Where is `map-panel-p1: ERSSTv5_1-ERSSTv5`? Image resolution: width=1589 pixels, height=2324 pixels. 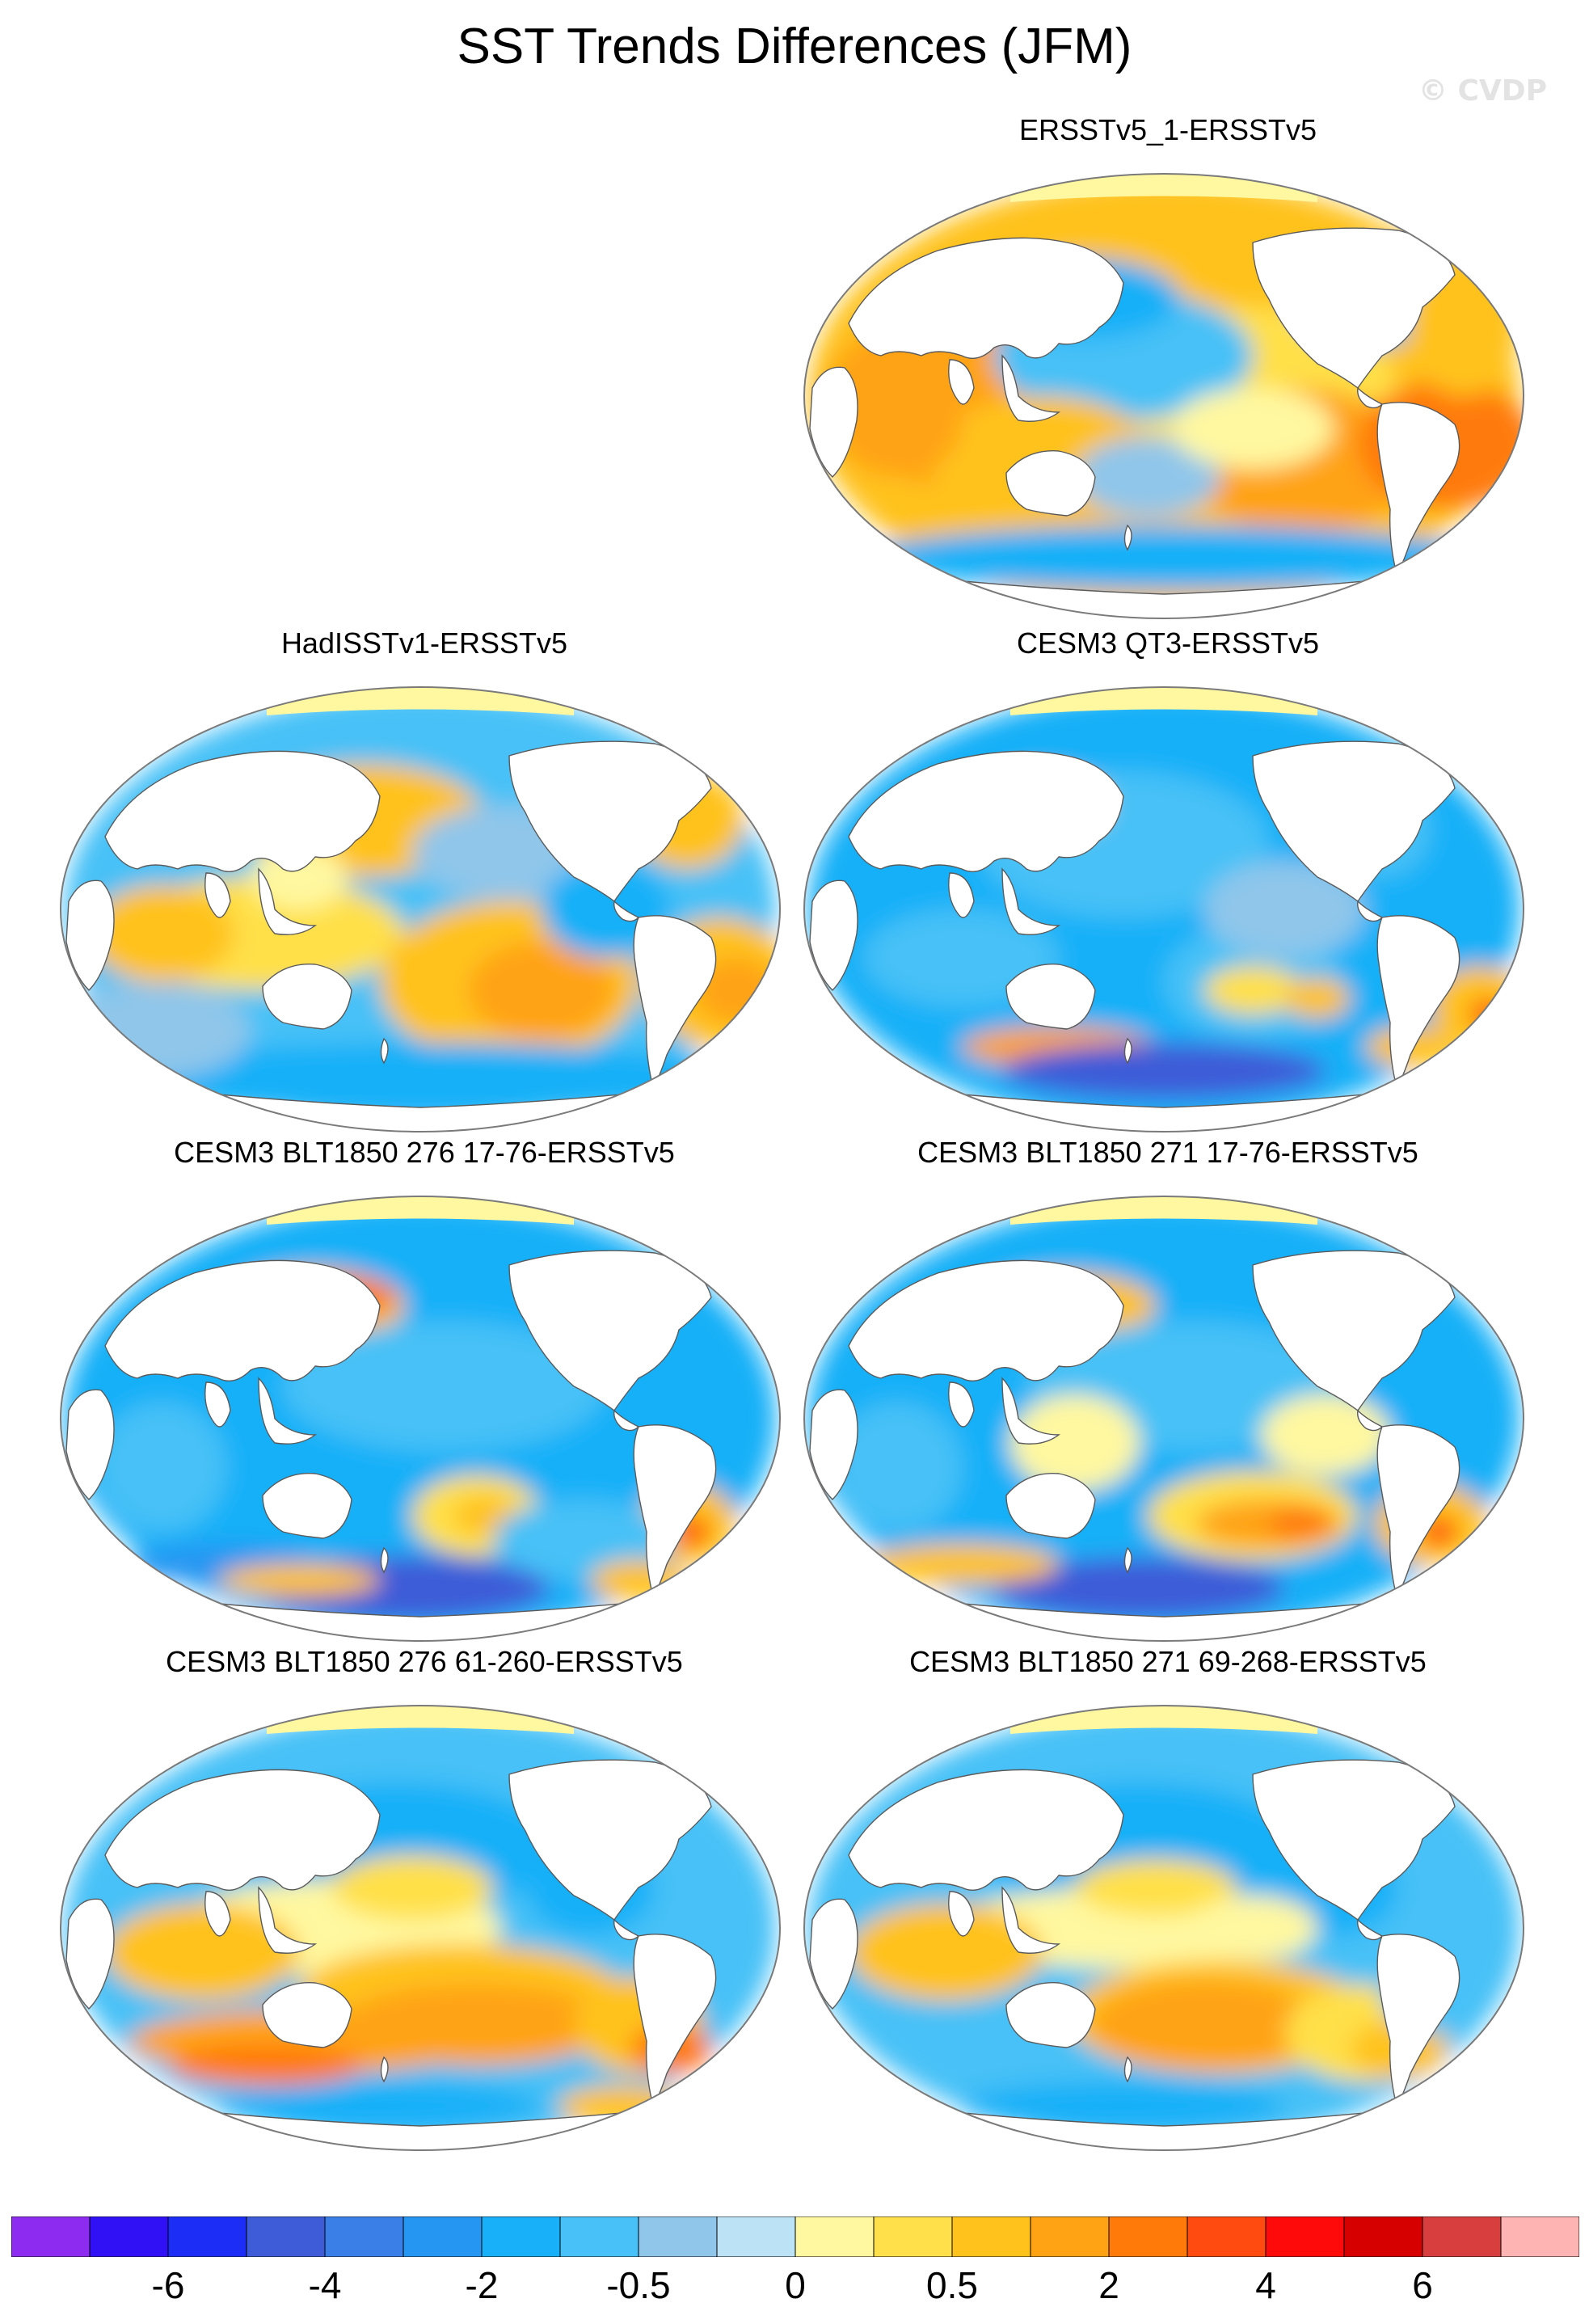
map-panel-p1: ERSSTv5_1-ERSSTv5 is located at coordinates (1168, 372).